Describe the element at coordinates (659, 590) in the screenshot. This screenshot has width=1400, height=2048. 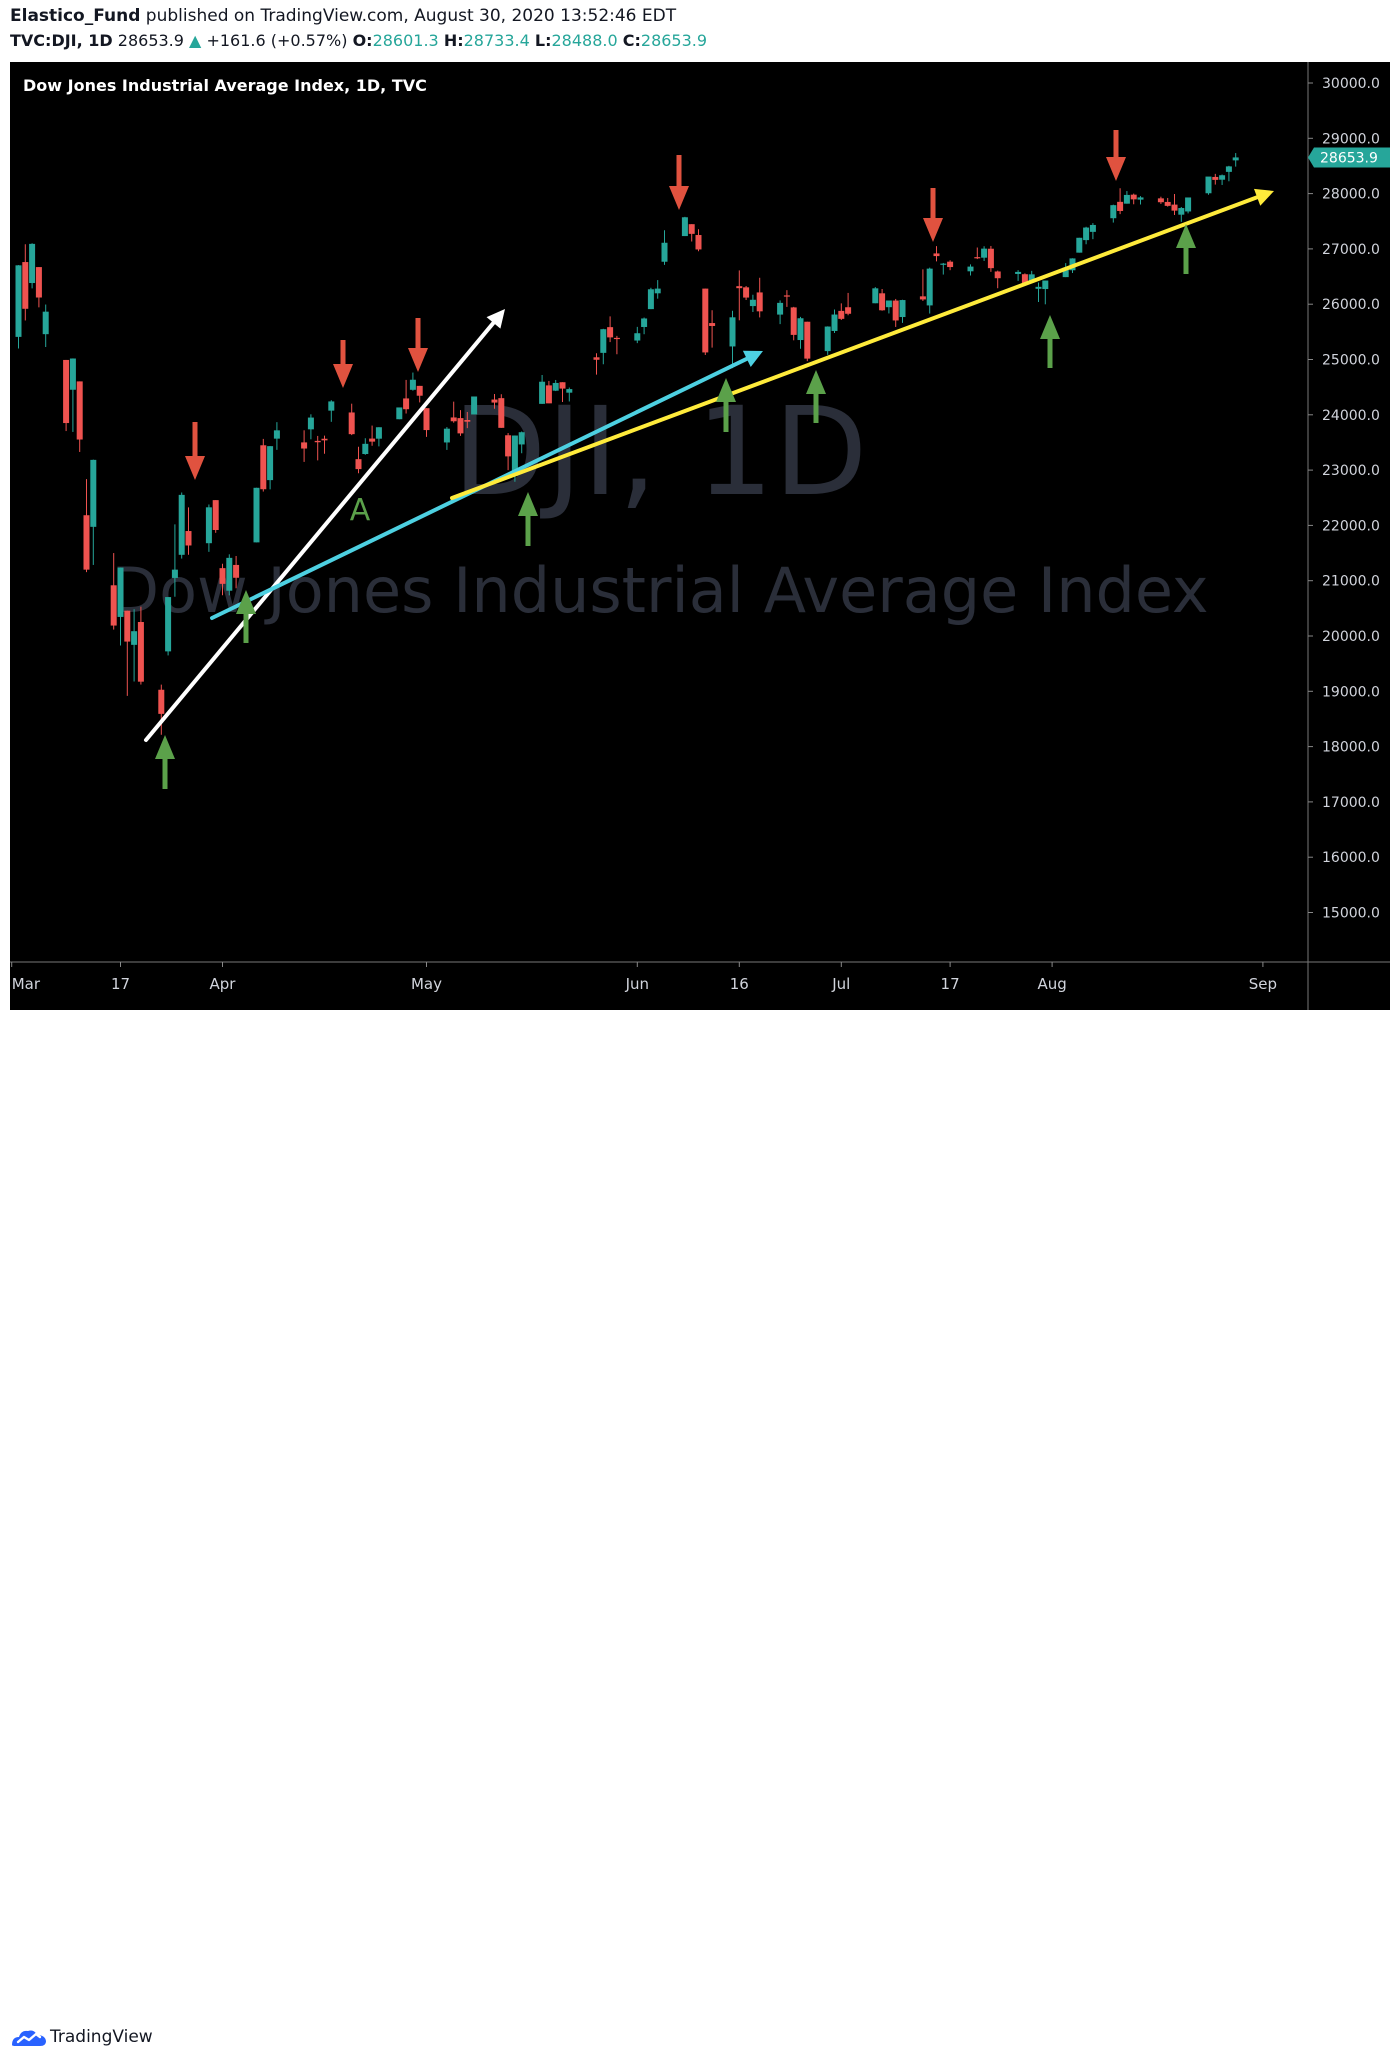
I see `watermark-name: Dow Jones Industrial Average Index` at that location.